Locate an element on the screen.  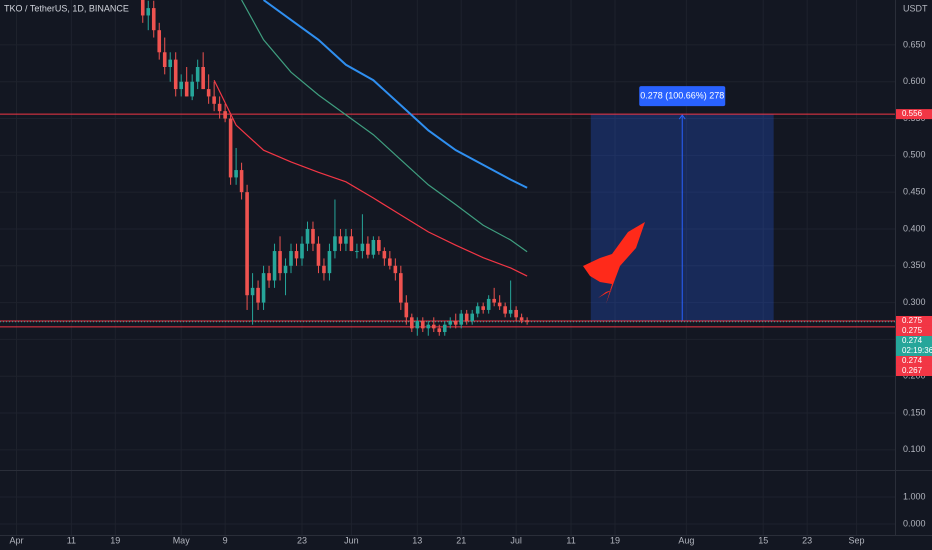
y-tick-label: 0.150 is located at coordinates (914, 412).